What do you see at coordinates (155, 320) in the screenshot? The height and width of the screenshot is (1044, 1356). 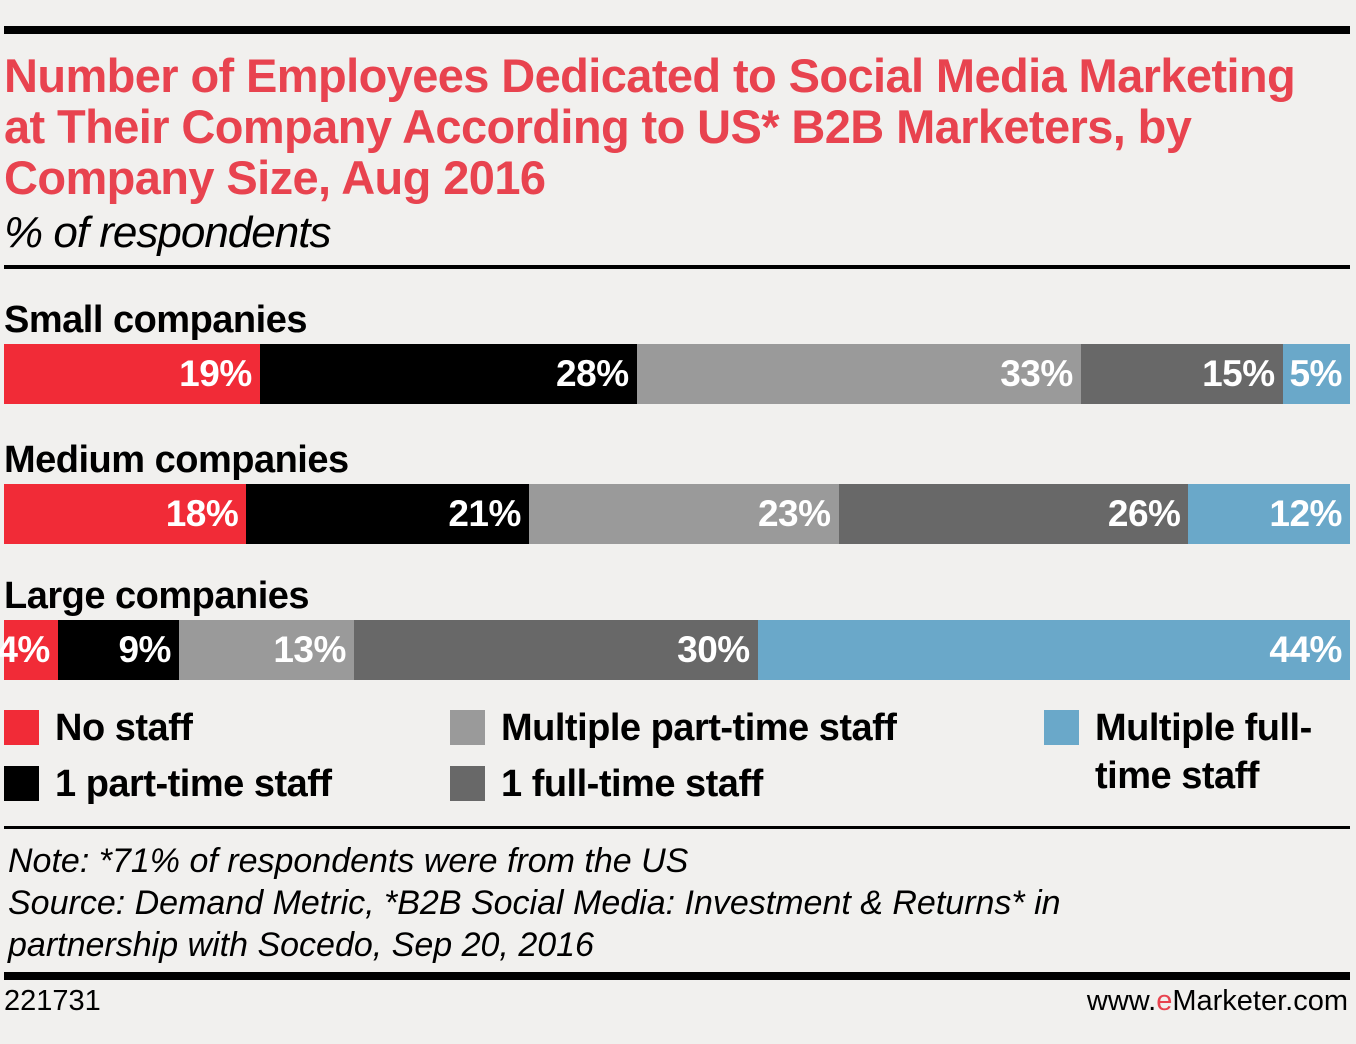 I see `group-label-small: Small companies` at bounding box center [155, 320].